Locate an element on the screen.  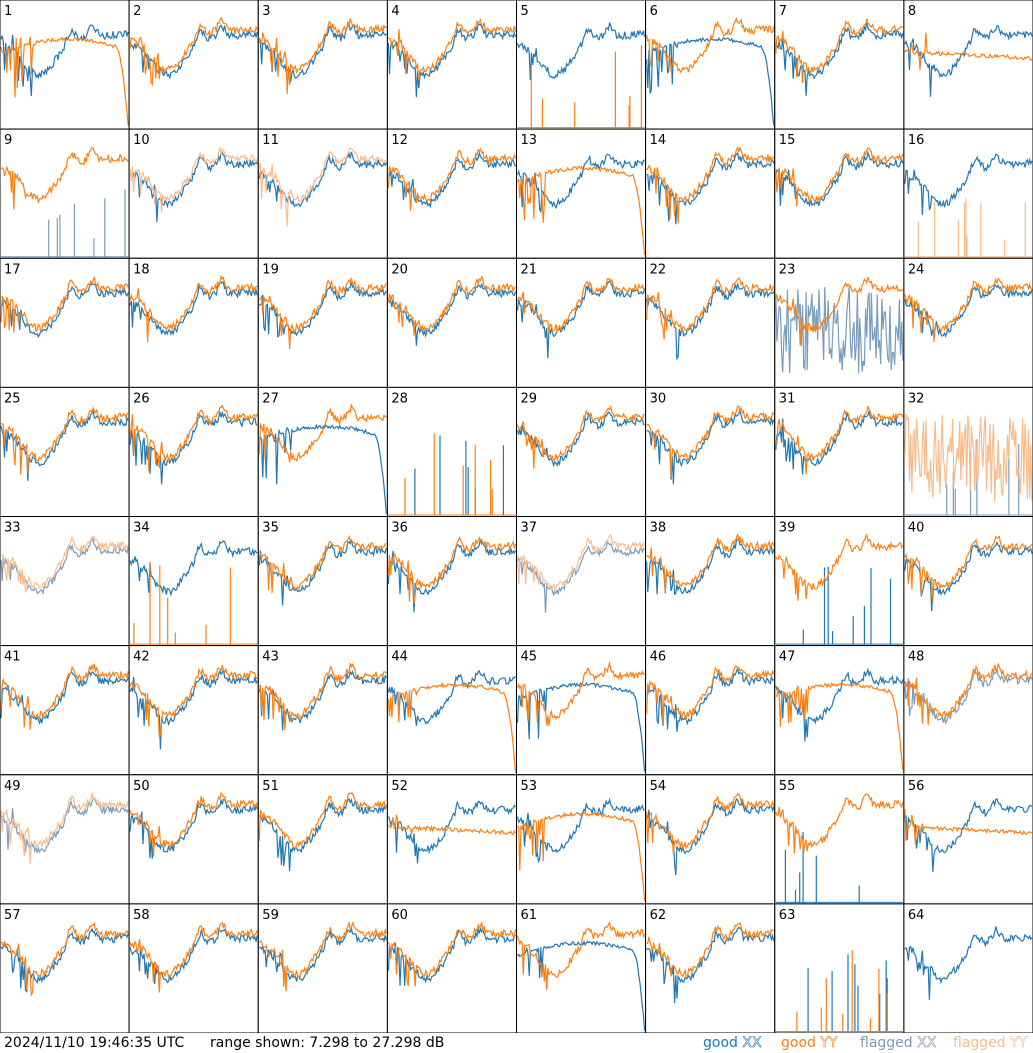
panel-label: 60 is located at coordinates (399, 915).